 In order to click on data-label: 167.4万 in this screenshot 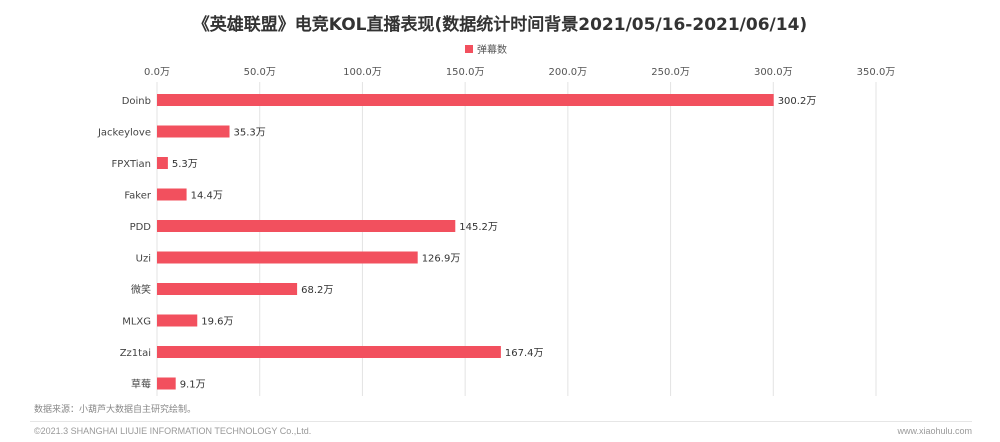, I will do `click(524, 353)`.